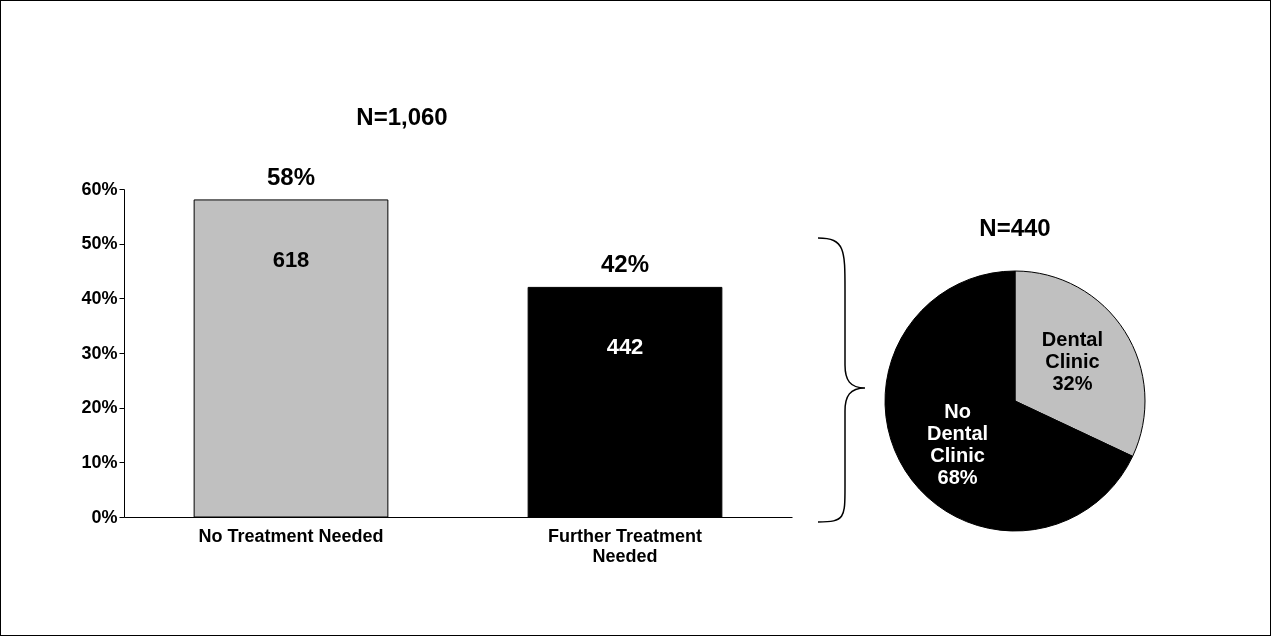  Describe the element at coordinates (958, 433) in the screenshot. I see `slice-label: No Dental Clinic` at that location.